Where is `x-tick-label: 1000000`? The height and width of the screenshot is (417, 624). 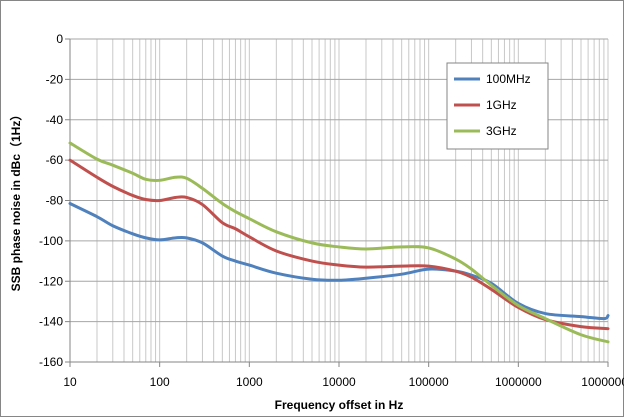 x-tick-label: 1000000 is located at coordinates (518, 382).